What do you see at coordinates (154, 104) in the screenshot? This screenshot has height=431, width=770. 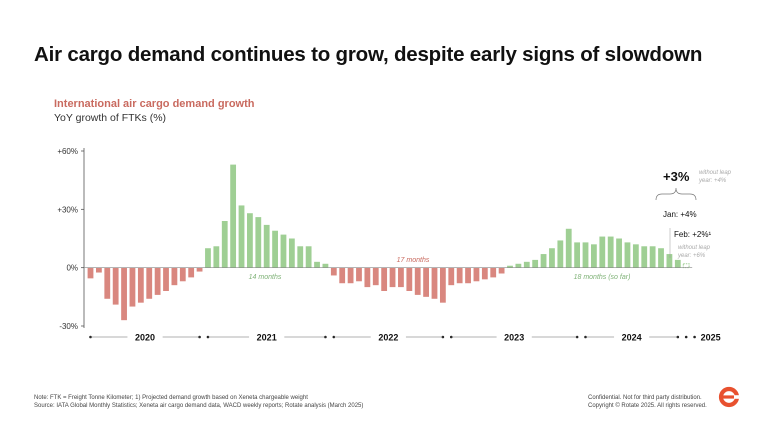 I see `chart-title: International air cargo demand growth` at bounding box center [154, 104].